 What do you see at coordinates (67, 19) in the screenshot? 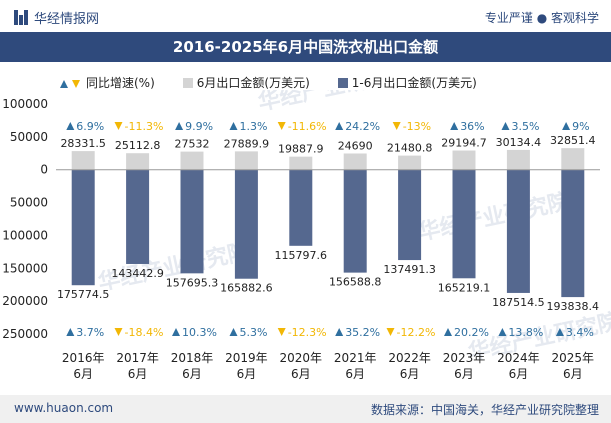
I see `logo-text: 华经情报网` at bounding box center [67, 19].